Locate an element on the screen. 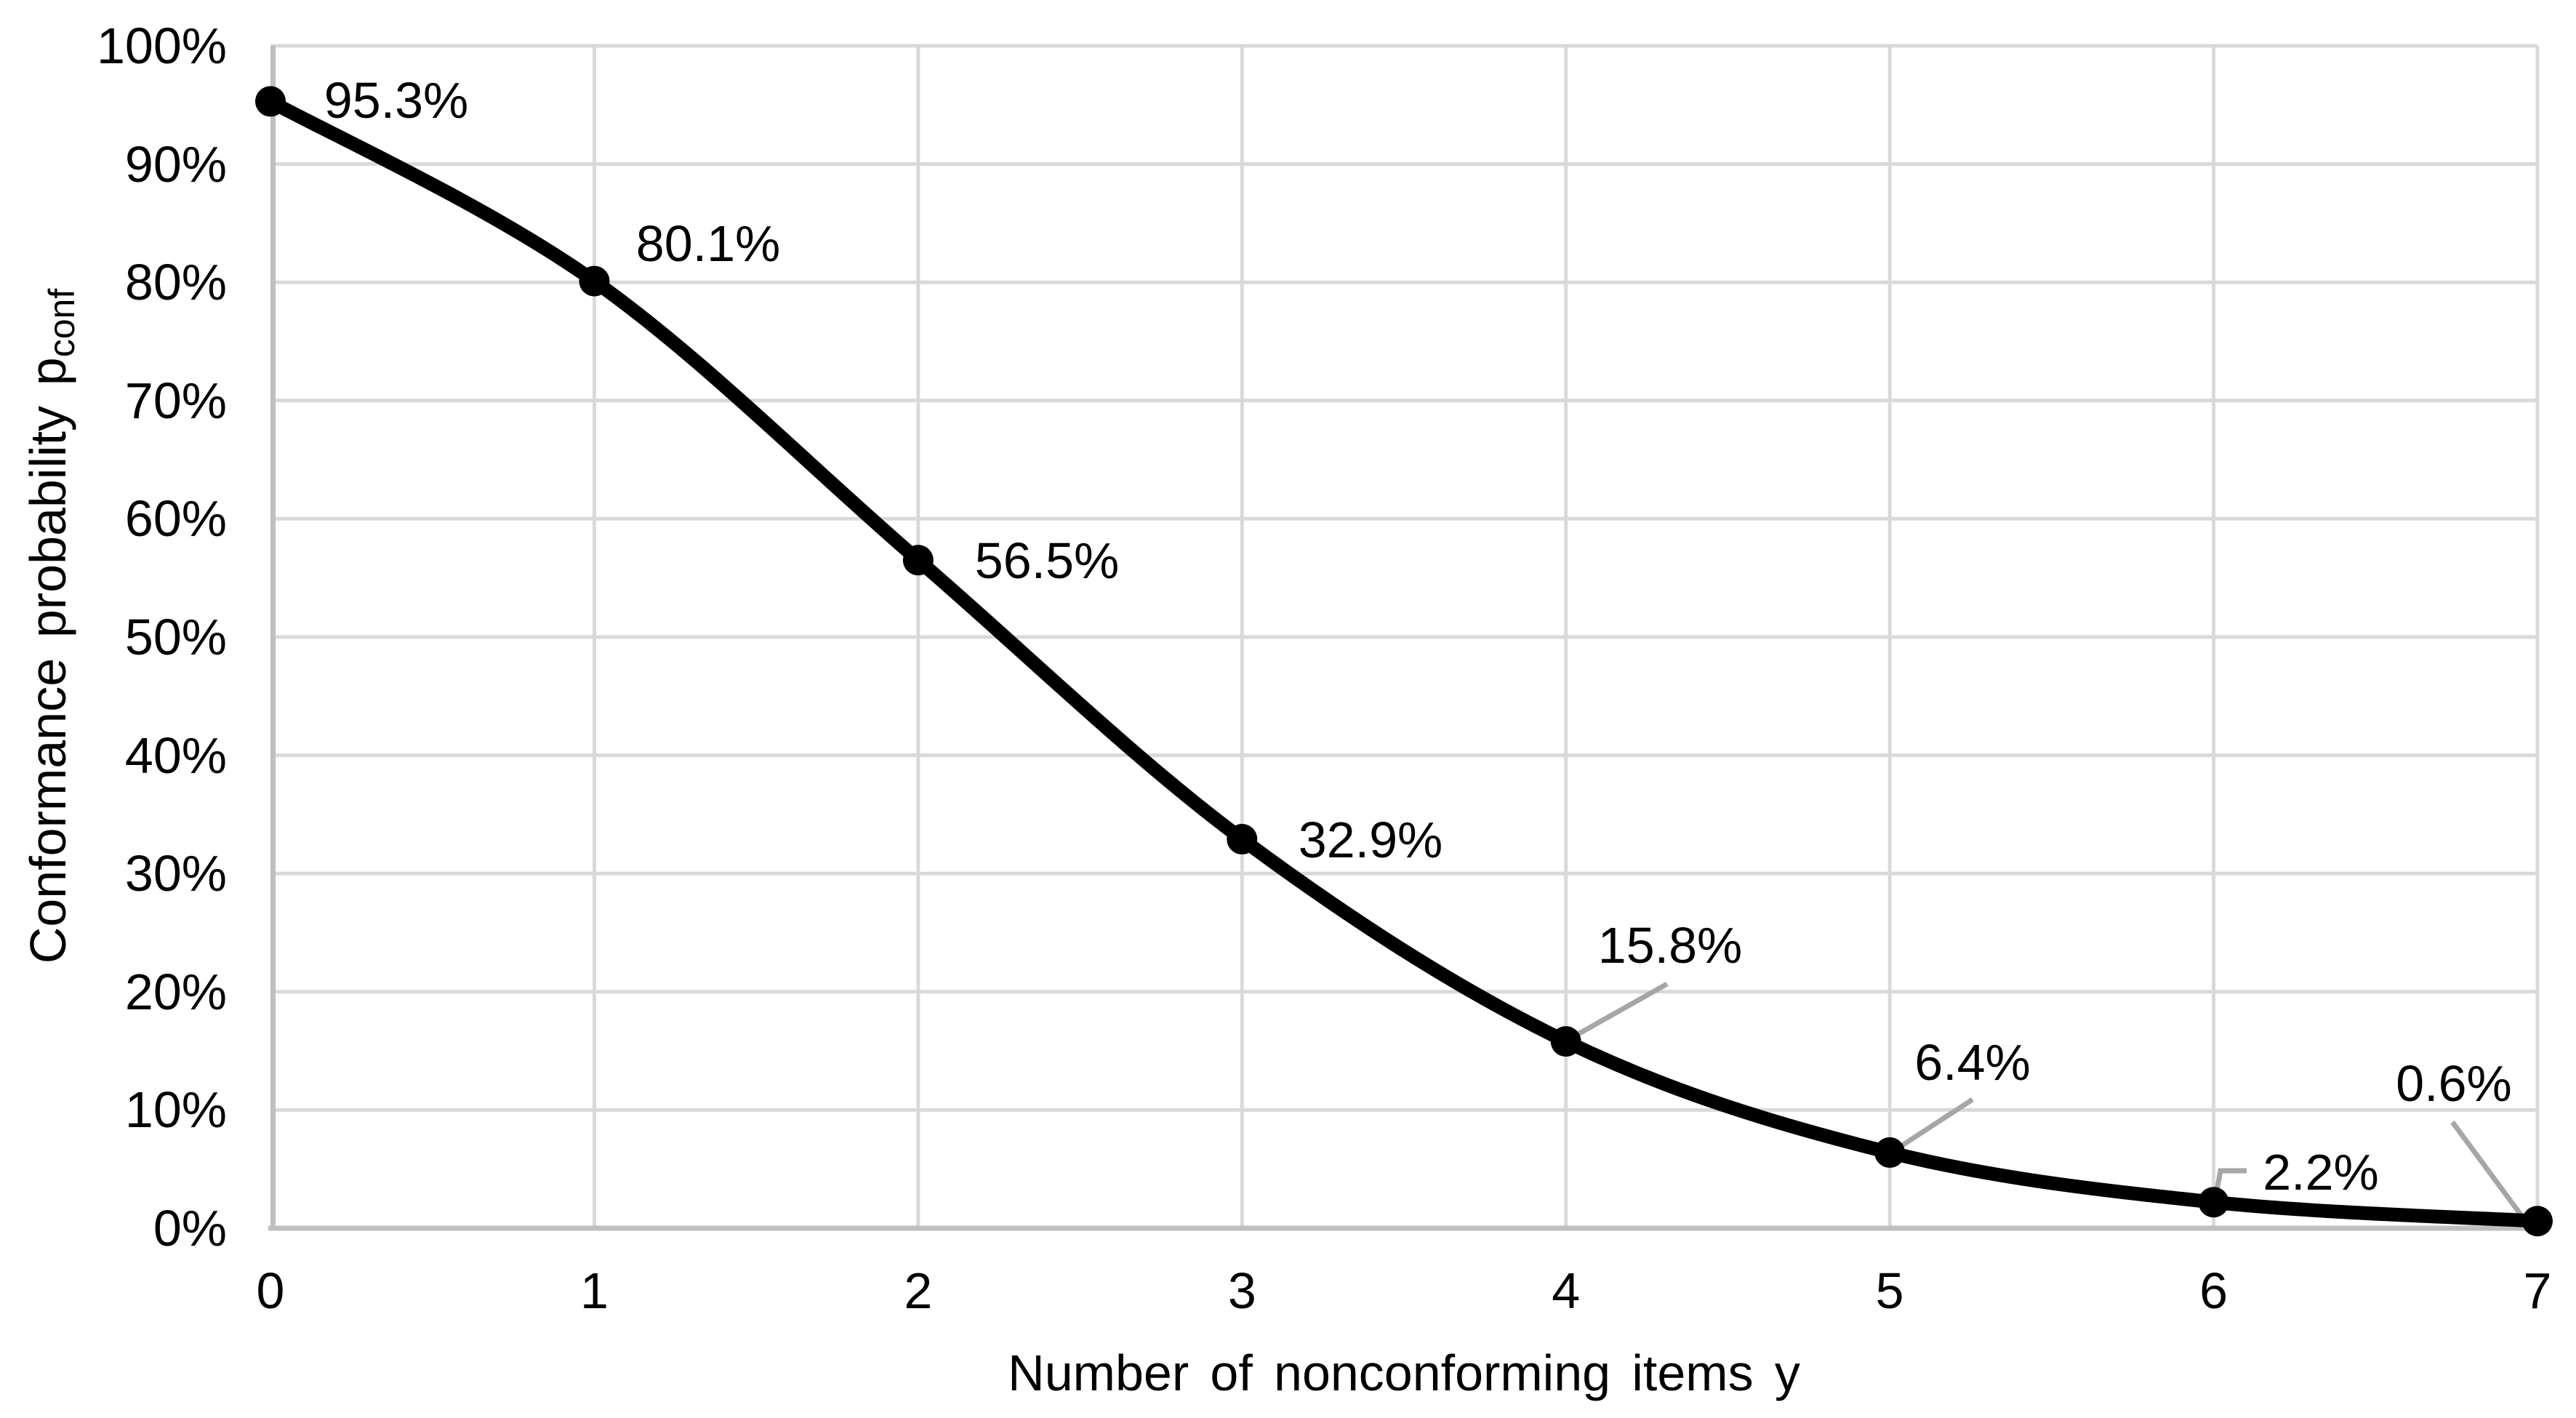 The height and width of the screenshot is (1418, 2576). x-tick-label: 2 is located at coordinates (918, 1291).